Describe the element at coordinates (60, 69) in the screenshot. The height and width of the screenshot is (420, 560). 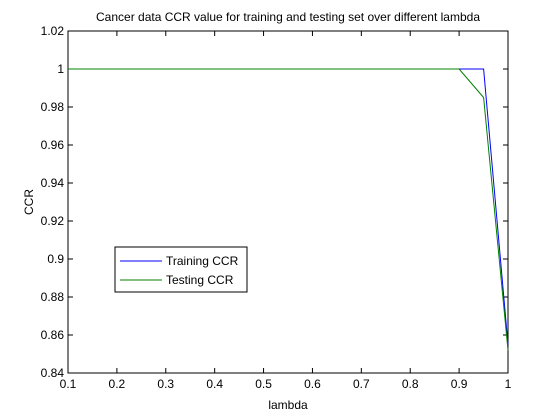
I see `y-tick-label: 1` at that location.